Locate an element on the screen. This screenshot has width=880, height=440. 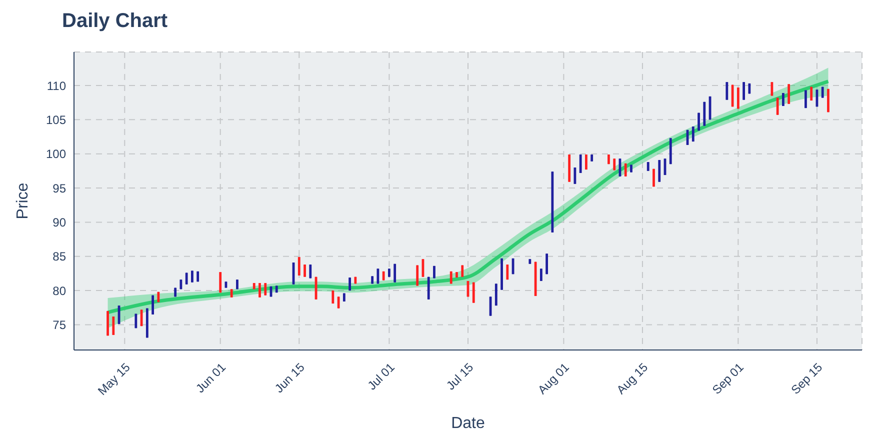
x-tick-label: Aug 01 is located at coordinates (553, 379).